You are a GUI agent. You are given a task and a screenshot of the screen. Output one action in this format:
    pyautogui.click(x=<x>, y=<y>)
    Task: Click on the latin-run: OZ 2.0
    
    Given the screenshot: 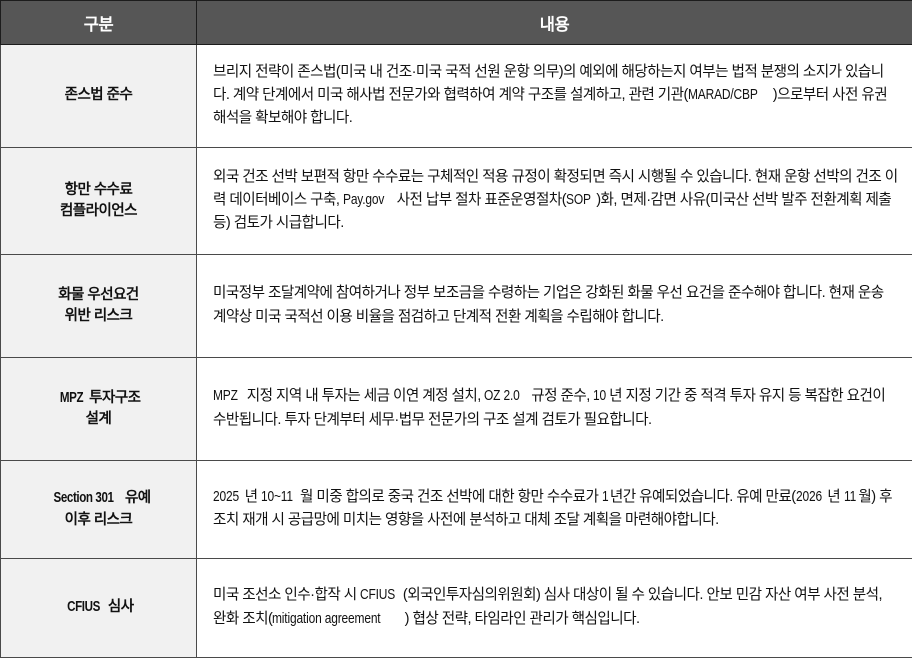 What is the action you would take?
    pyautogui.click(x=502, y=396)
    